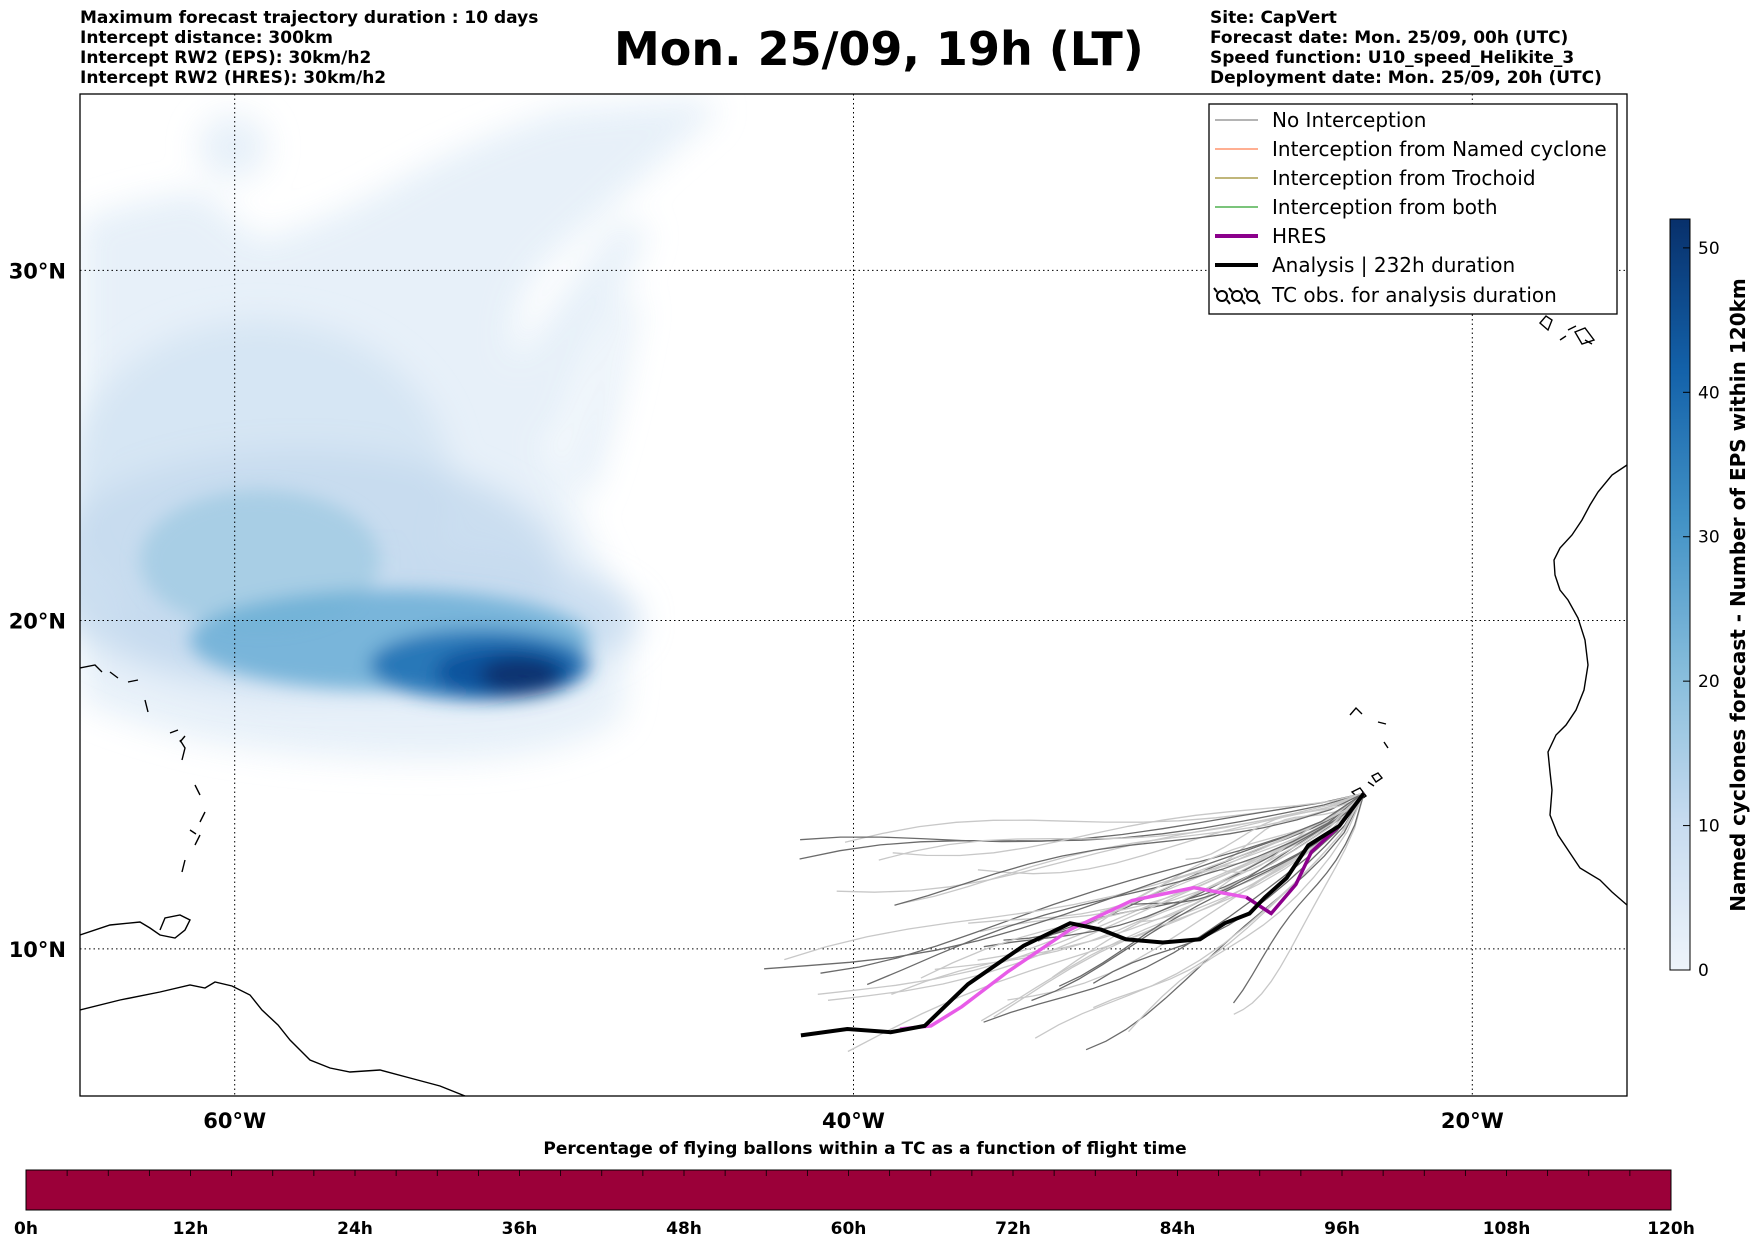 The image size is (1752, 1241). What do you see at coordinates (1507, 1229) in the screenshot?
I see `flight-time-label: 108h` at bounding box center [1507, 1229].